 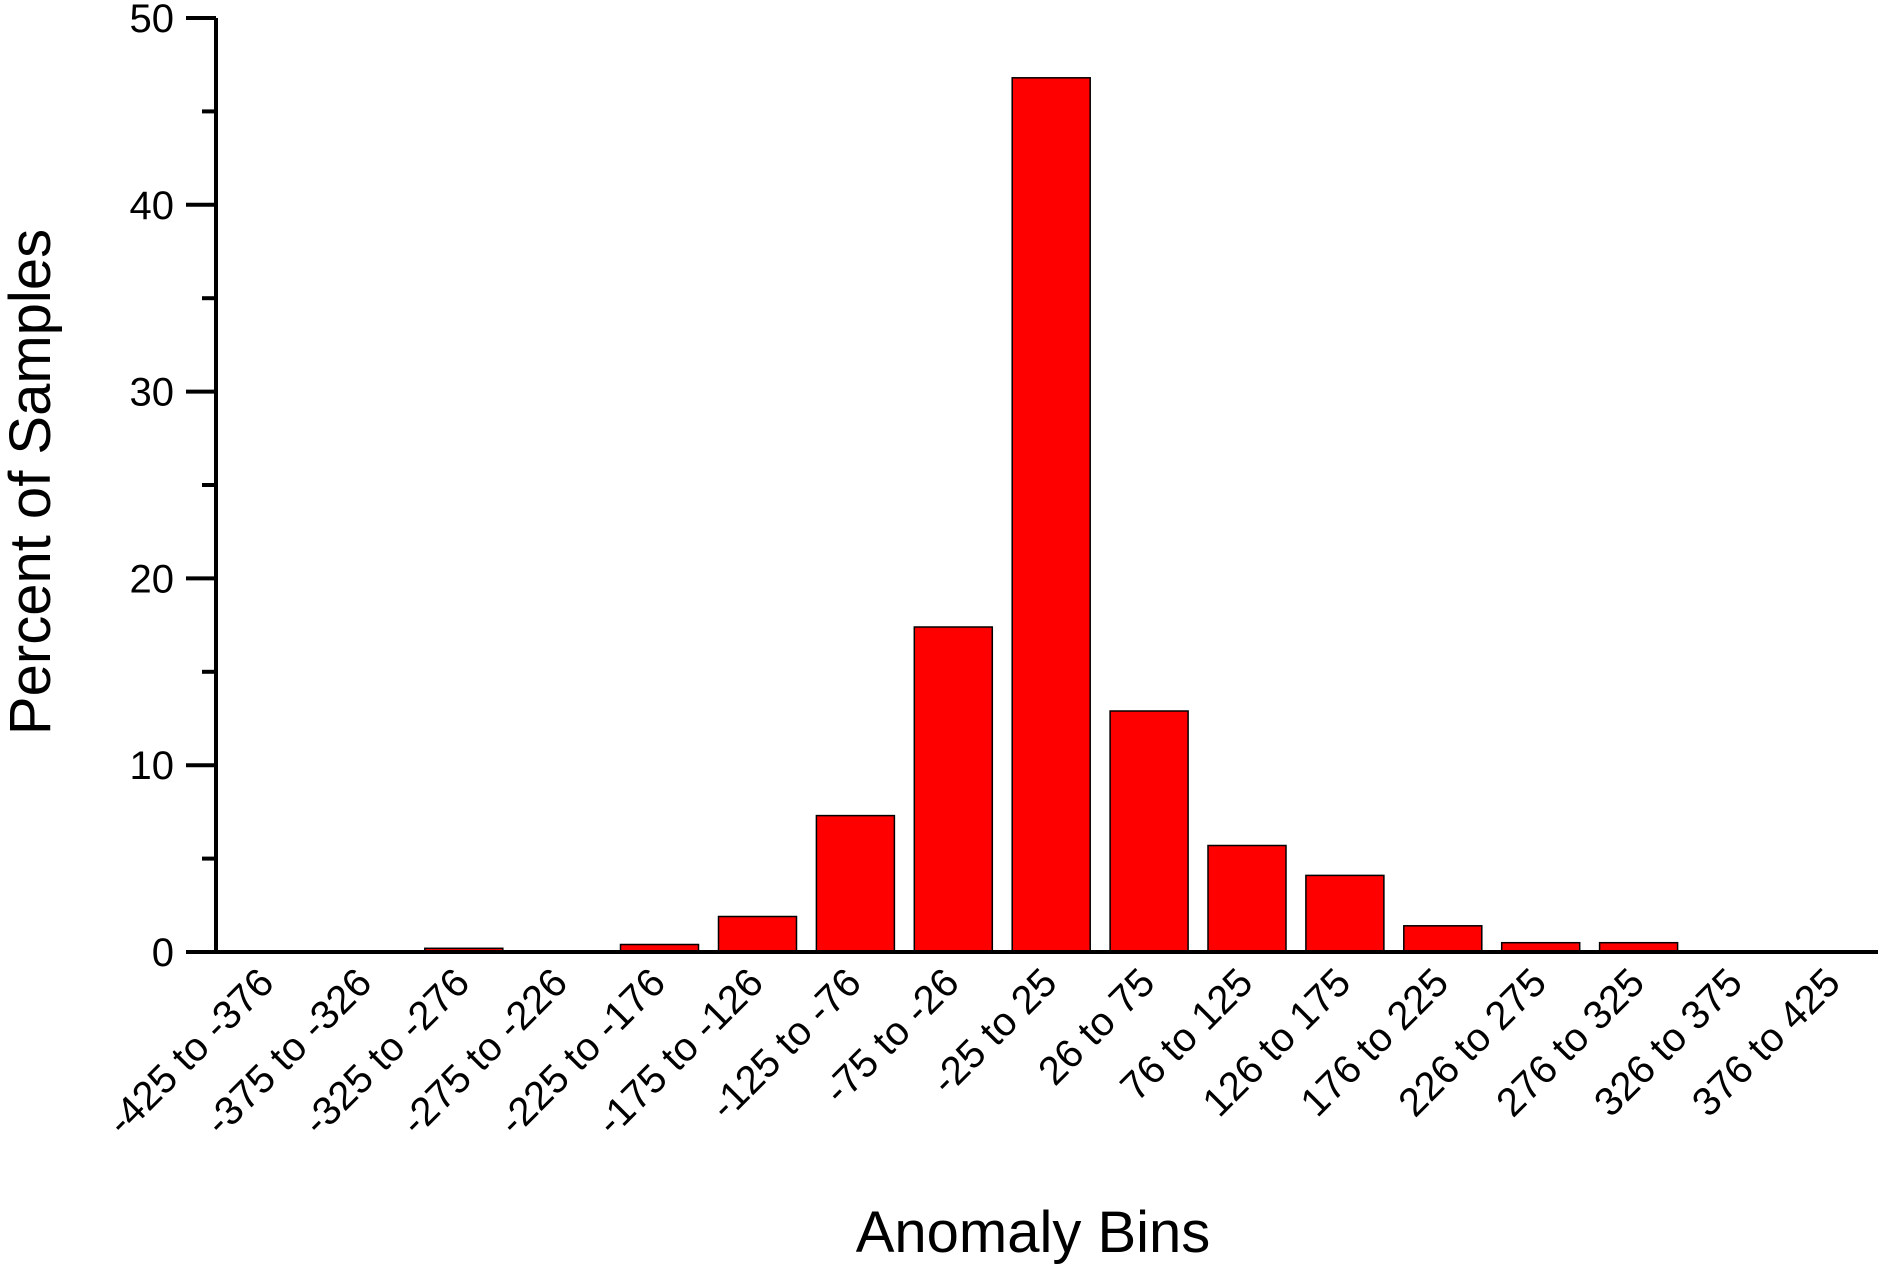 I want to click on y-axis-title: Percent of Samples, so click(x=31, y=482).